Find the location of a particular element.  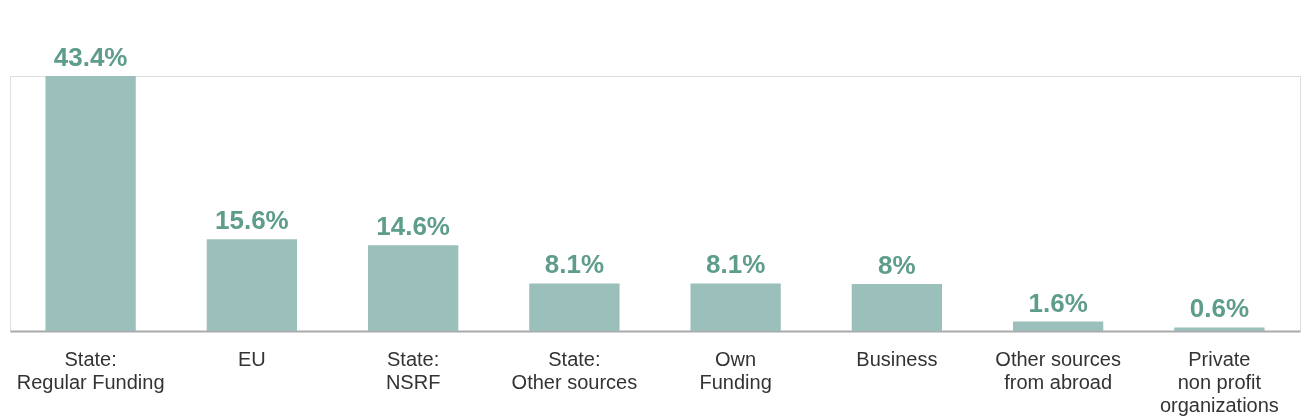

data-label: 14.6% is located at coordinates (413, 226).